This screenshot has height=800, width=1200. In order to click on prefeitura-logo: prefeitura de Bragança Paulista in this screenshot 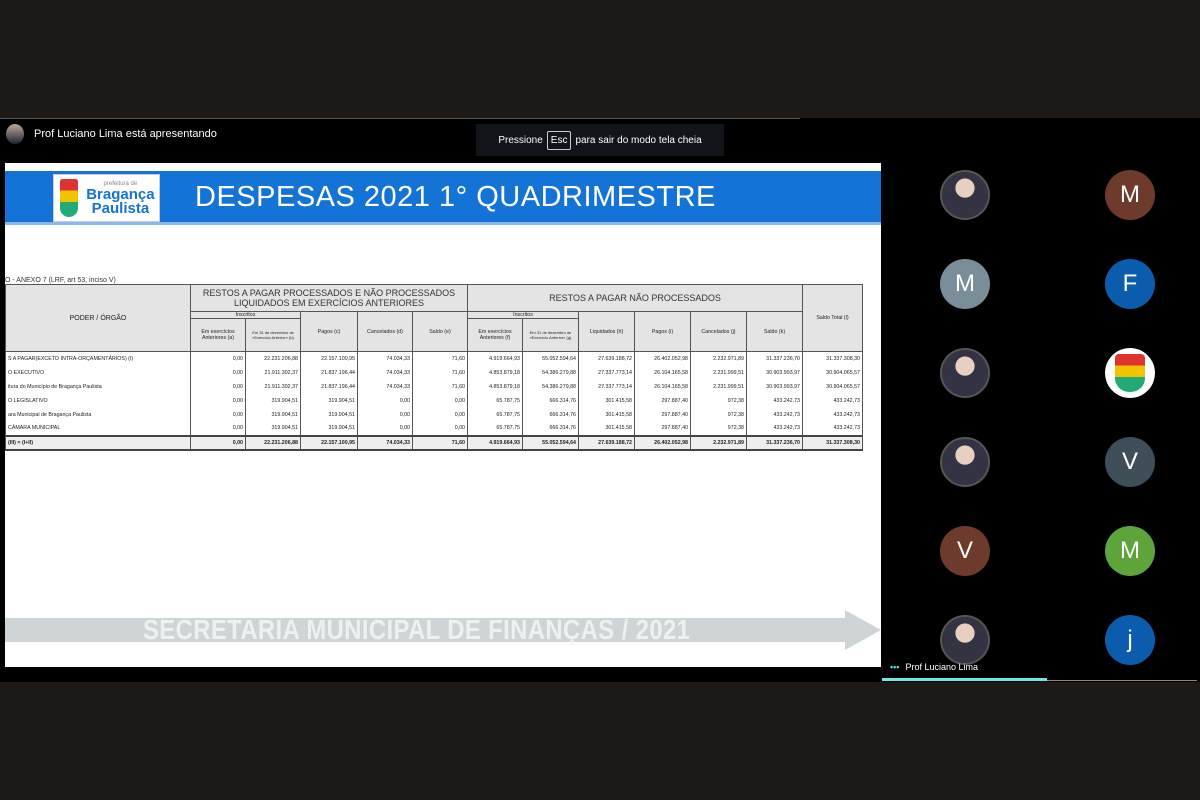, I will do `click(106, 198)`.